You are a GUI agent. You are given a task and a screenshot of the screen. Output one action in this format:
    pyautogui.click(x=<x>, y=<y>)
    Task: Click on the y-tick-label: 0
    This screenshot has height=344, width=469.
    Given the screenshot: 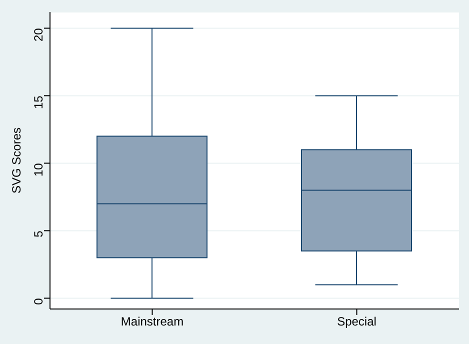 What is the action you would take?
    pyautogui.click(x=38, y=301)
    